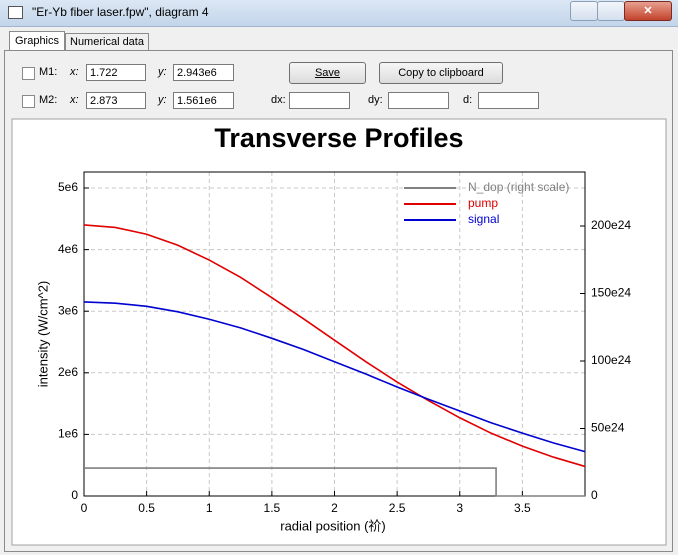 The height and width of the screenshot is (555, 678). I want to click on chart-title: Transverse Profiles, so click(338, 138).